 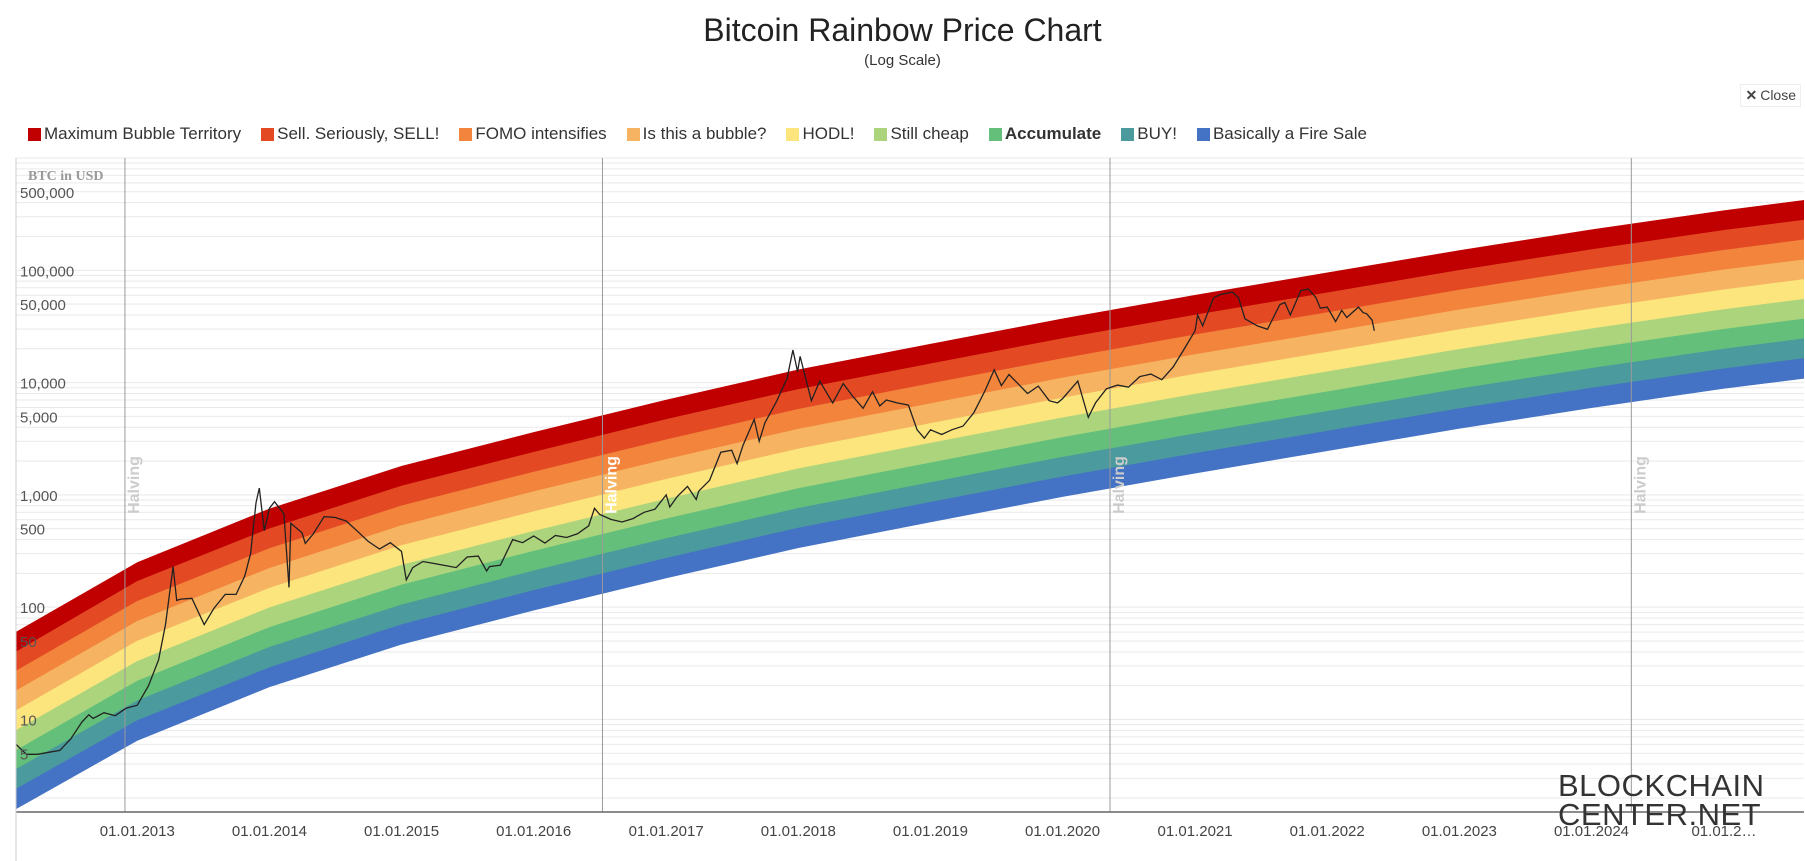 I want to click on legend-label: Basically a Fire Sale, so click(x=1289, y=133).